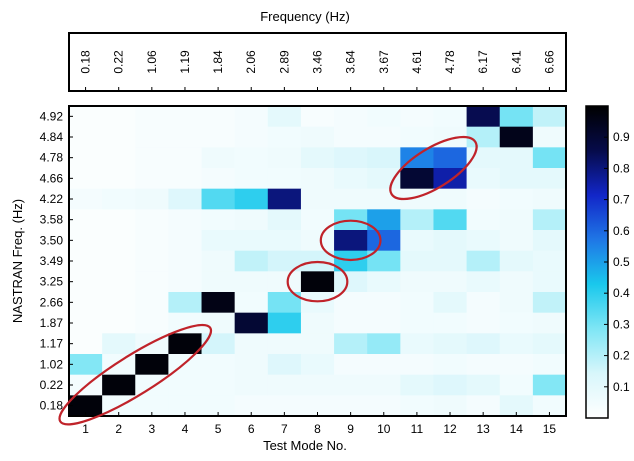  Describe the element at coordinates (621, 200) in the screenshot. I see `colorbar-tick-label: 0.7` at that location.